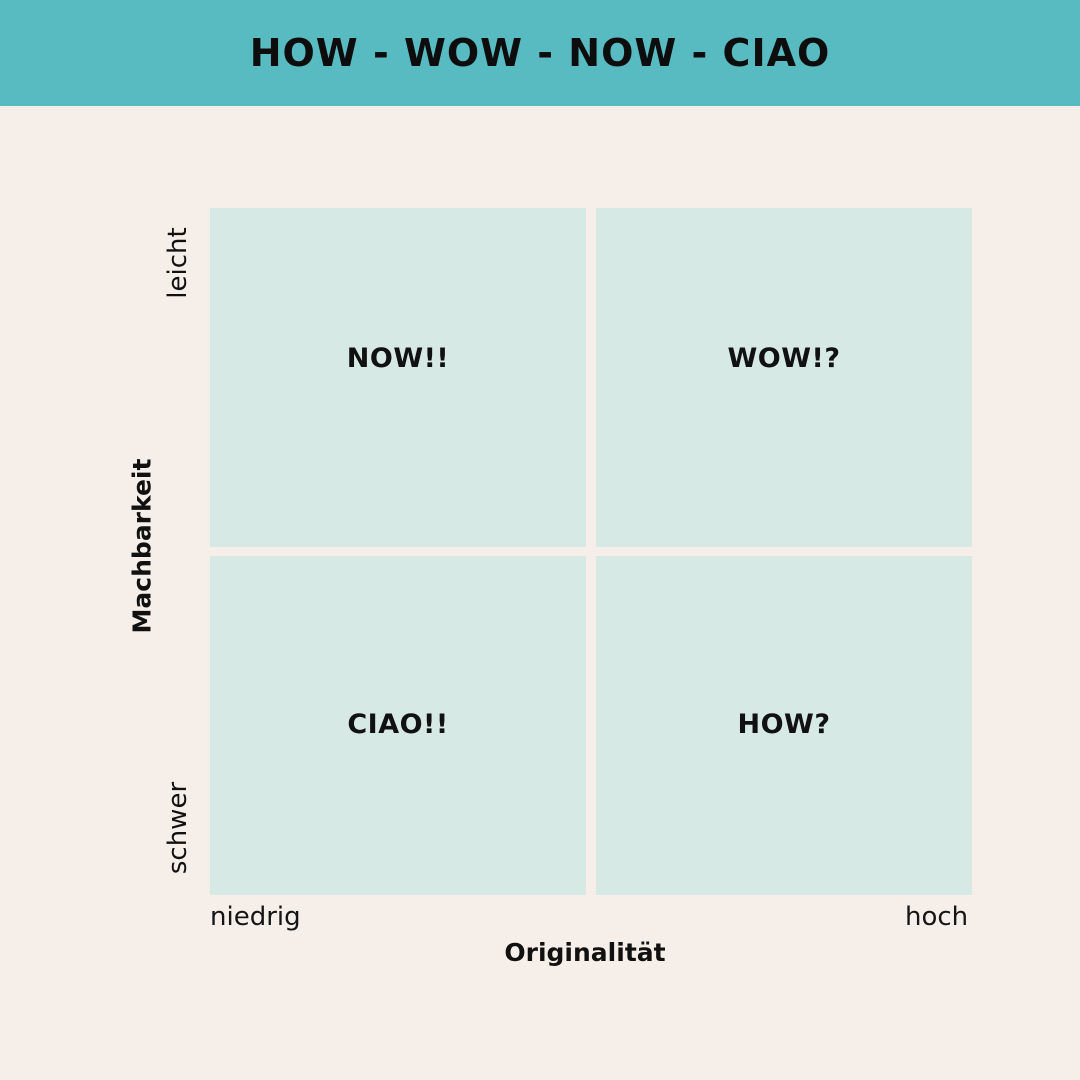 The image size is (1080, 1080). I want to click on quadrant-label-how: HOW?, so click(784, 724).